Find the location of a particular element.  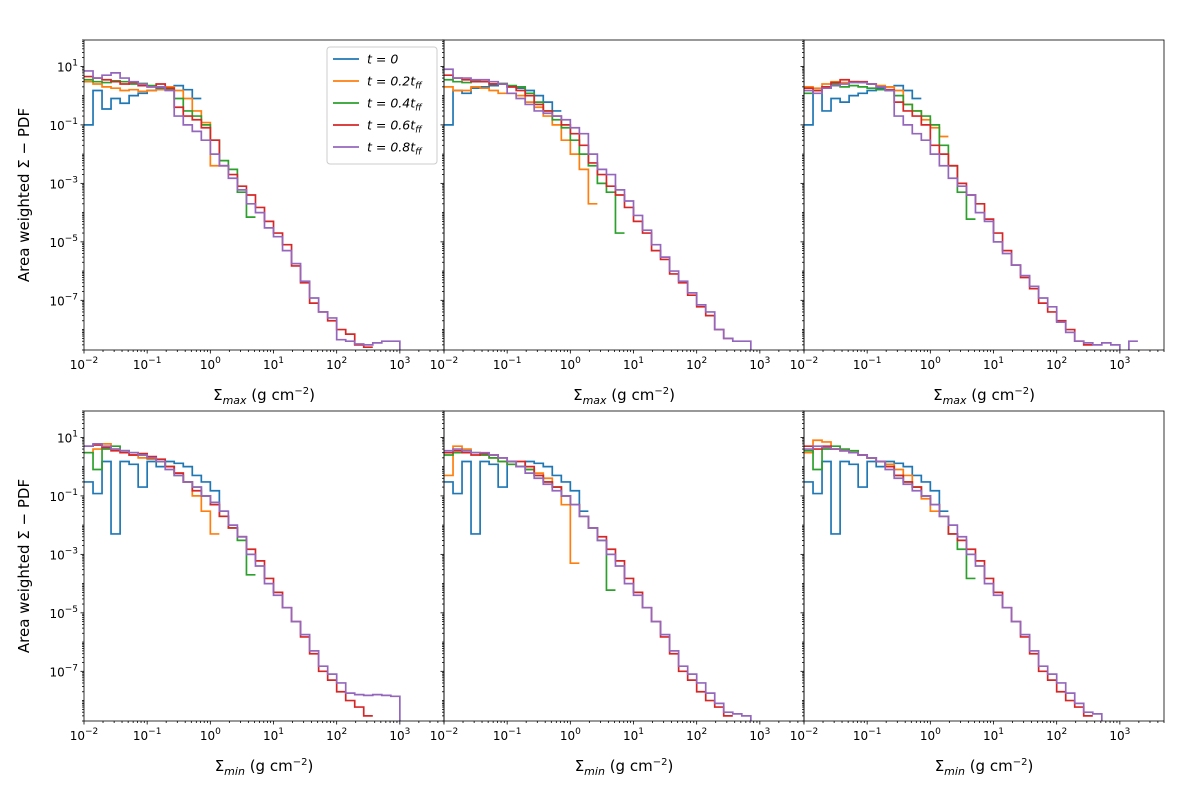

legend-label-t_02: t = 0.2tff is located at coordinates (395, 83).